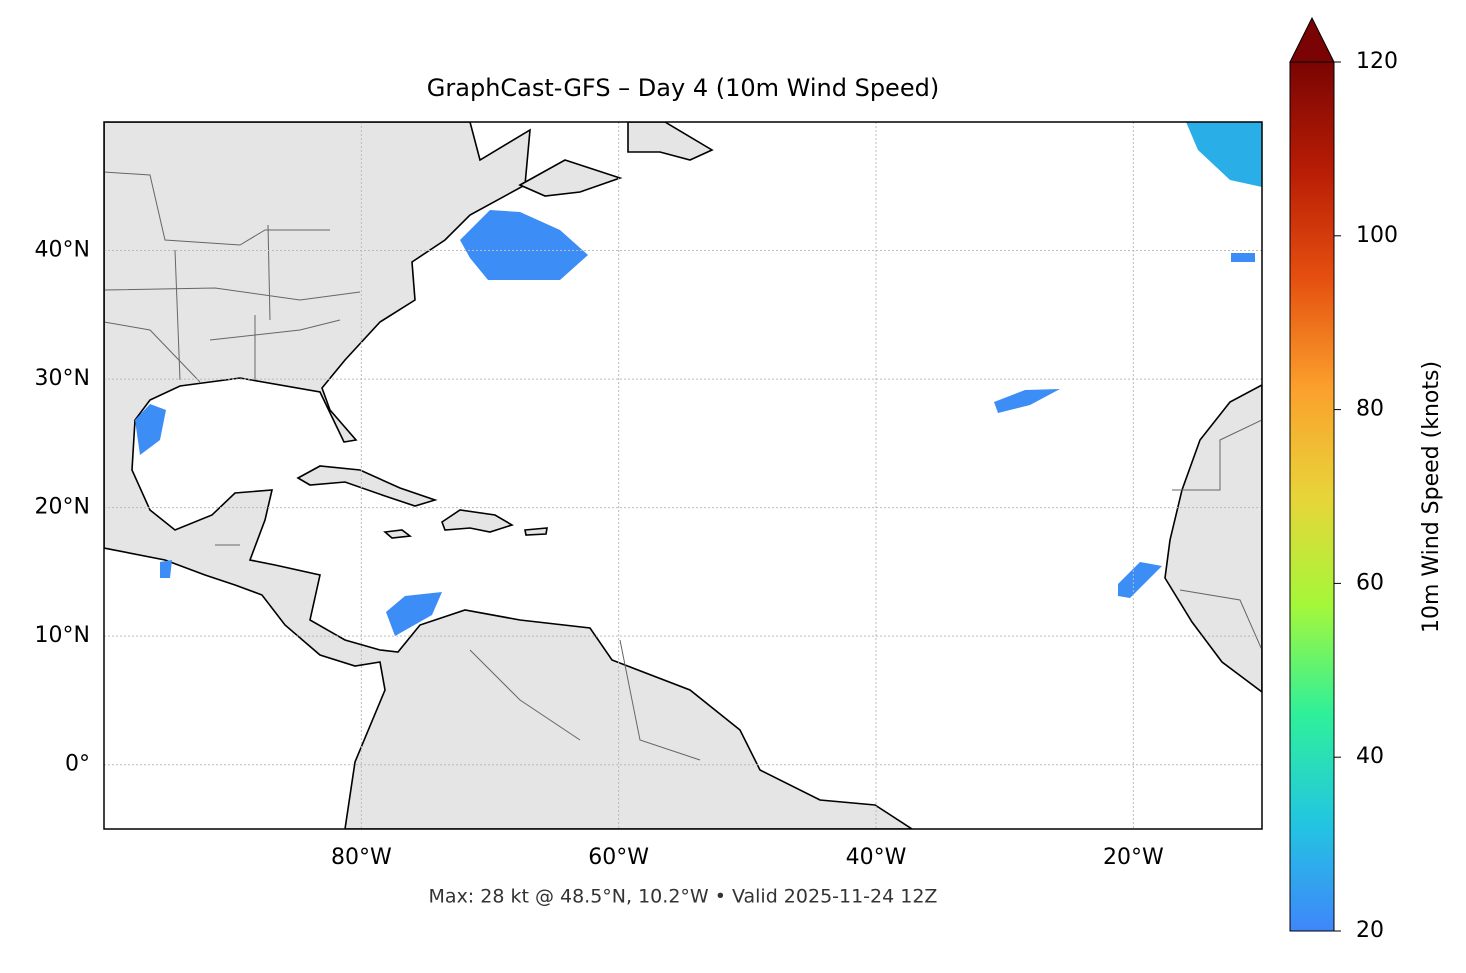 This screenshot has height=973, width=1466. What do you see at coordinates (1377, 61) in the screenshot?
I see `colorbar-tick-label: 120` at bounding box center [1377, 61].